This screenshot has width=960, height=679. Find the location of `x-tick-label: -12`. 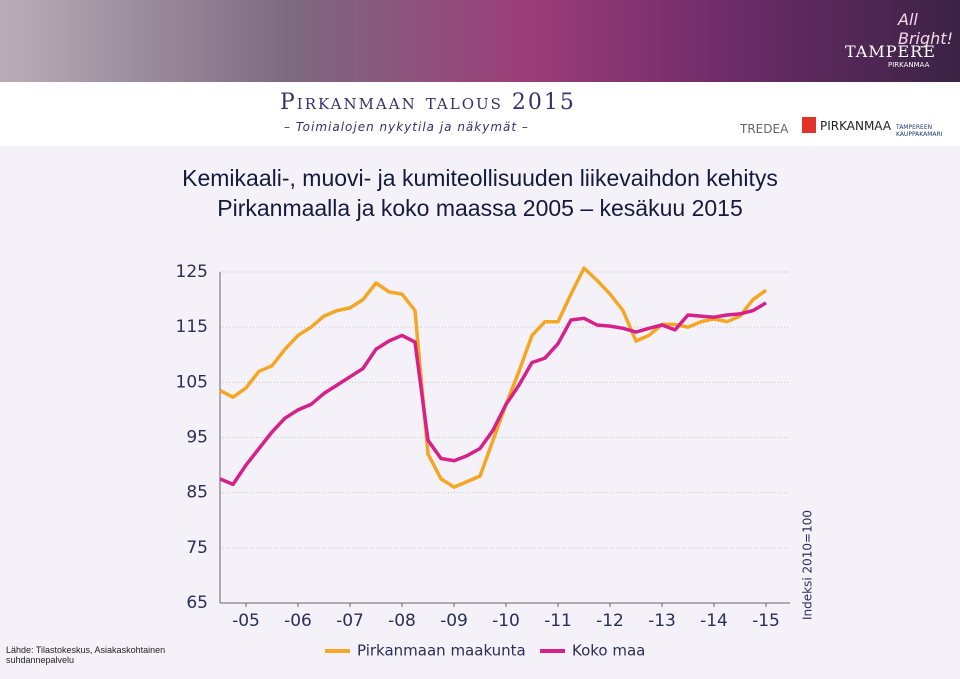

x-tick-label: -12 is located at coordinates (610, 621).